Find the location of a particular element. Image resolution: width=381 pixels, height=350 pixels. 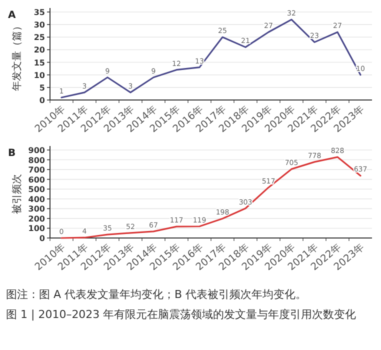

text: 图注：图 A 代表发文量年均变化；B 代表被引频次年均变化。 is located at coordinates (156, 294).